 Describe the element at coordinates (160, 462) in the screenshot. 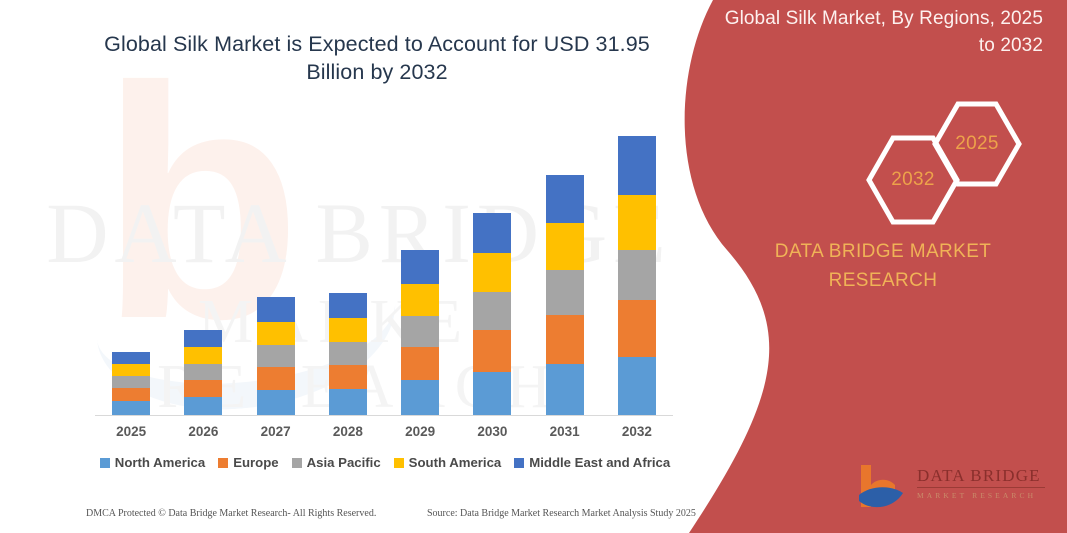

I see `legend-label: North America` at that location.